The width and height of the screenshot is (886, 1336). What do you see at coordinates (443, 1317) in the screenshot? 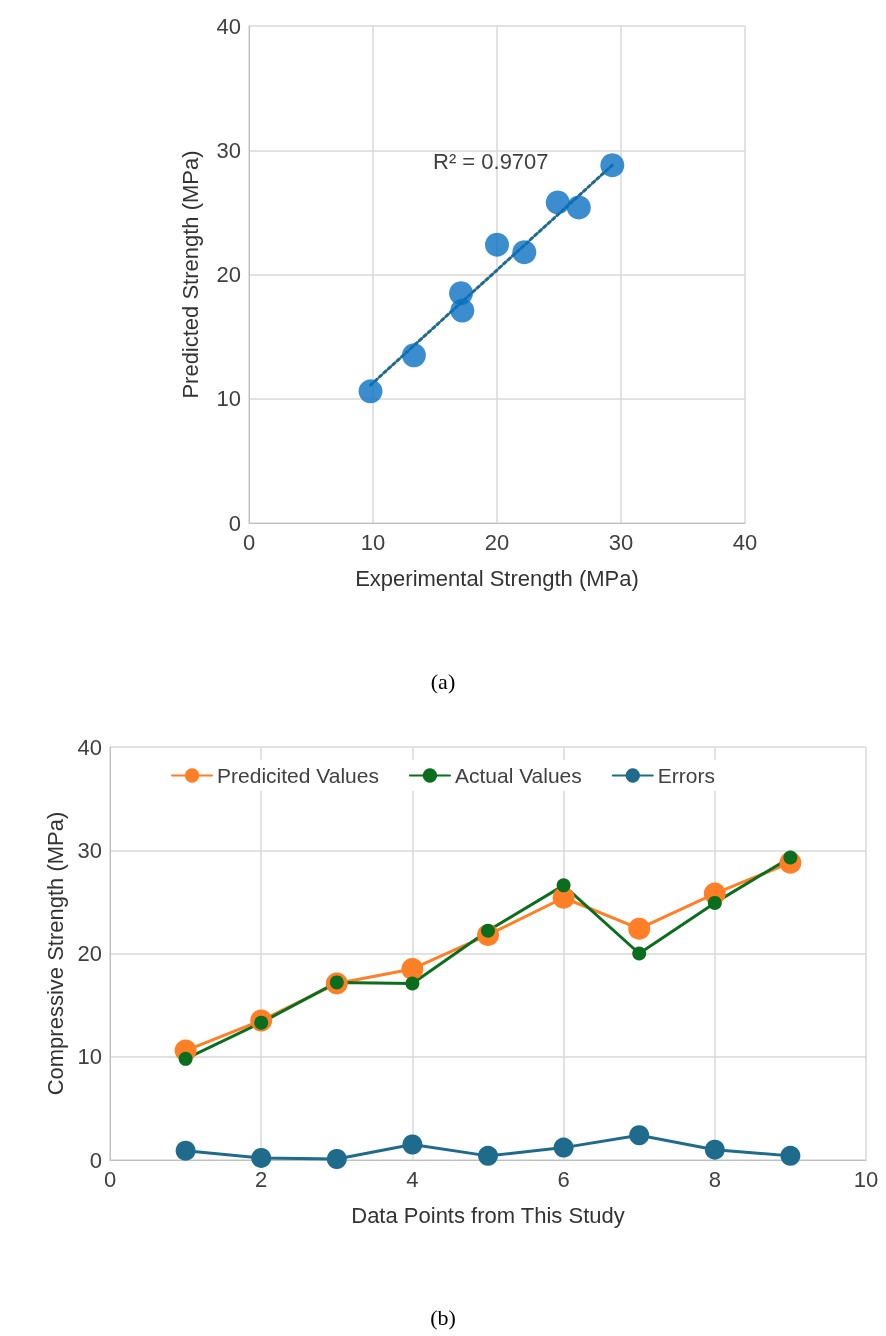
I see `text: (b)` at bounding box center [443, 1317].